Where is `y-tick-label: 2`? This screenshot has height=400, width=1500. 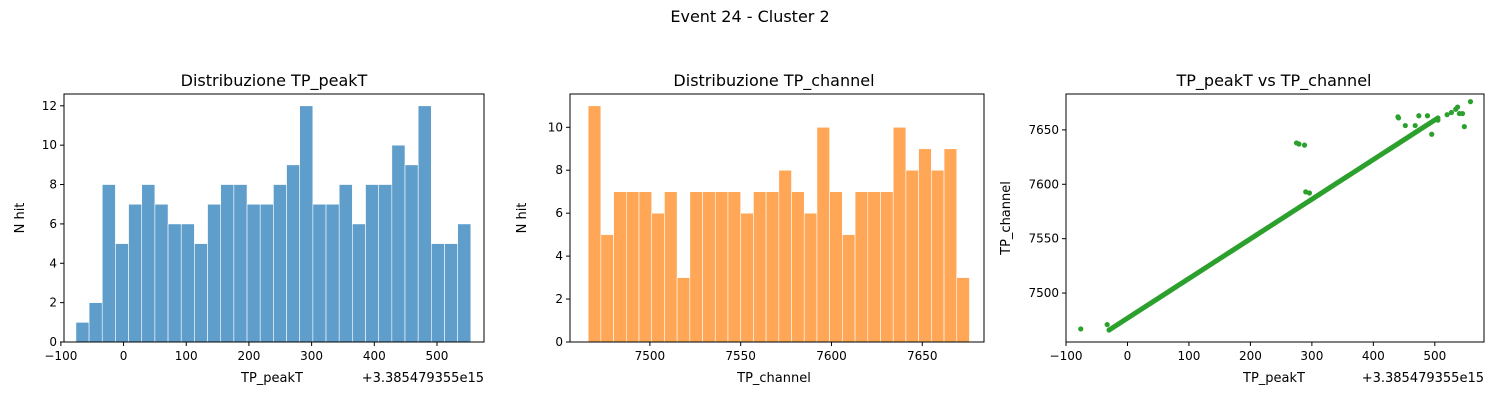 y-tick-label: 2 is located at coordinates (559, 299).